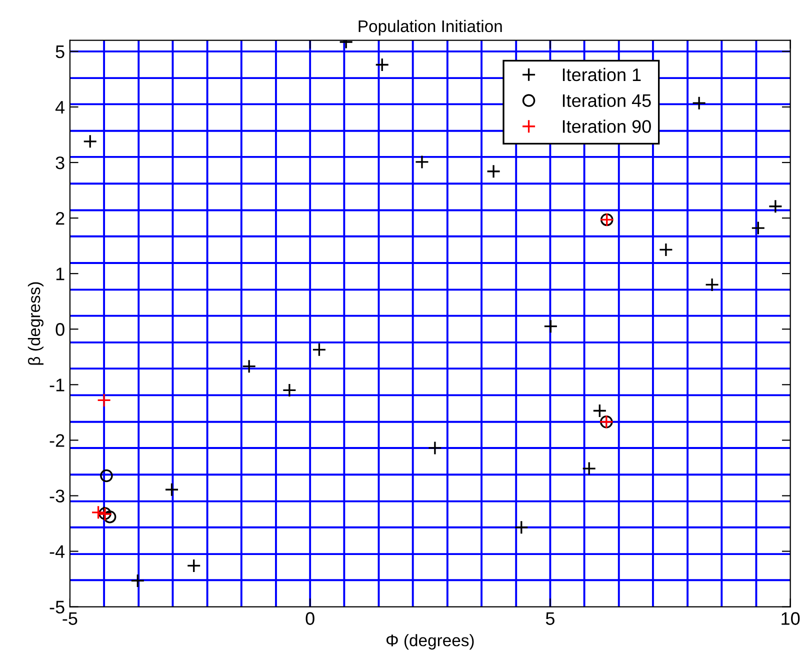  I want to click on chart-title: Population Initiation, so click(430, 28).